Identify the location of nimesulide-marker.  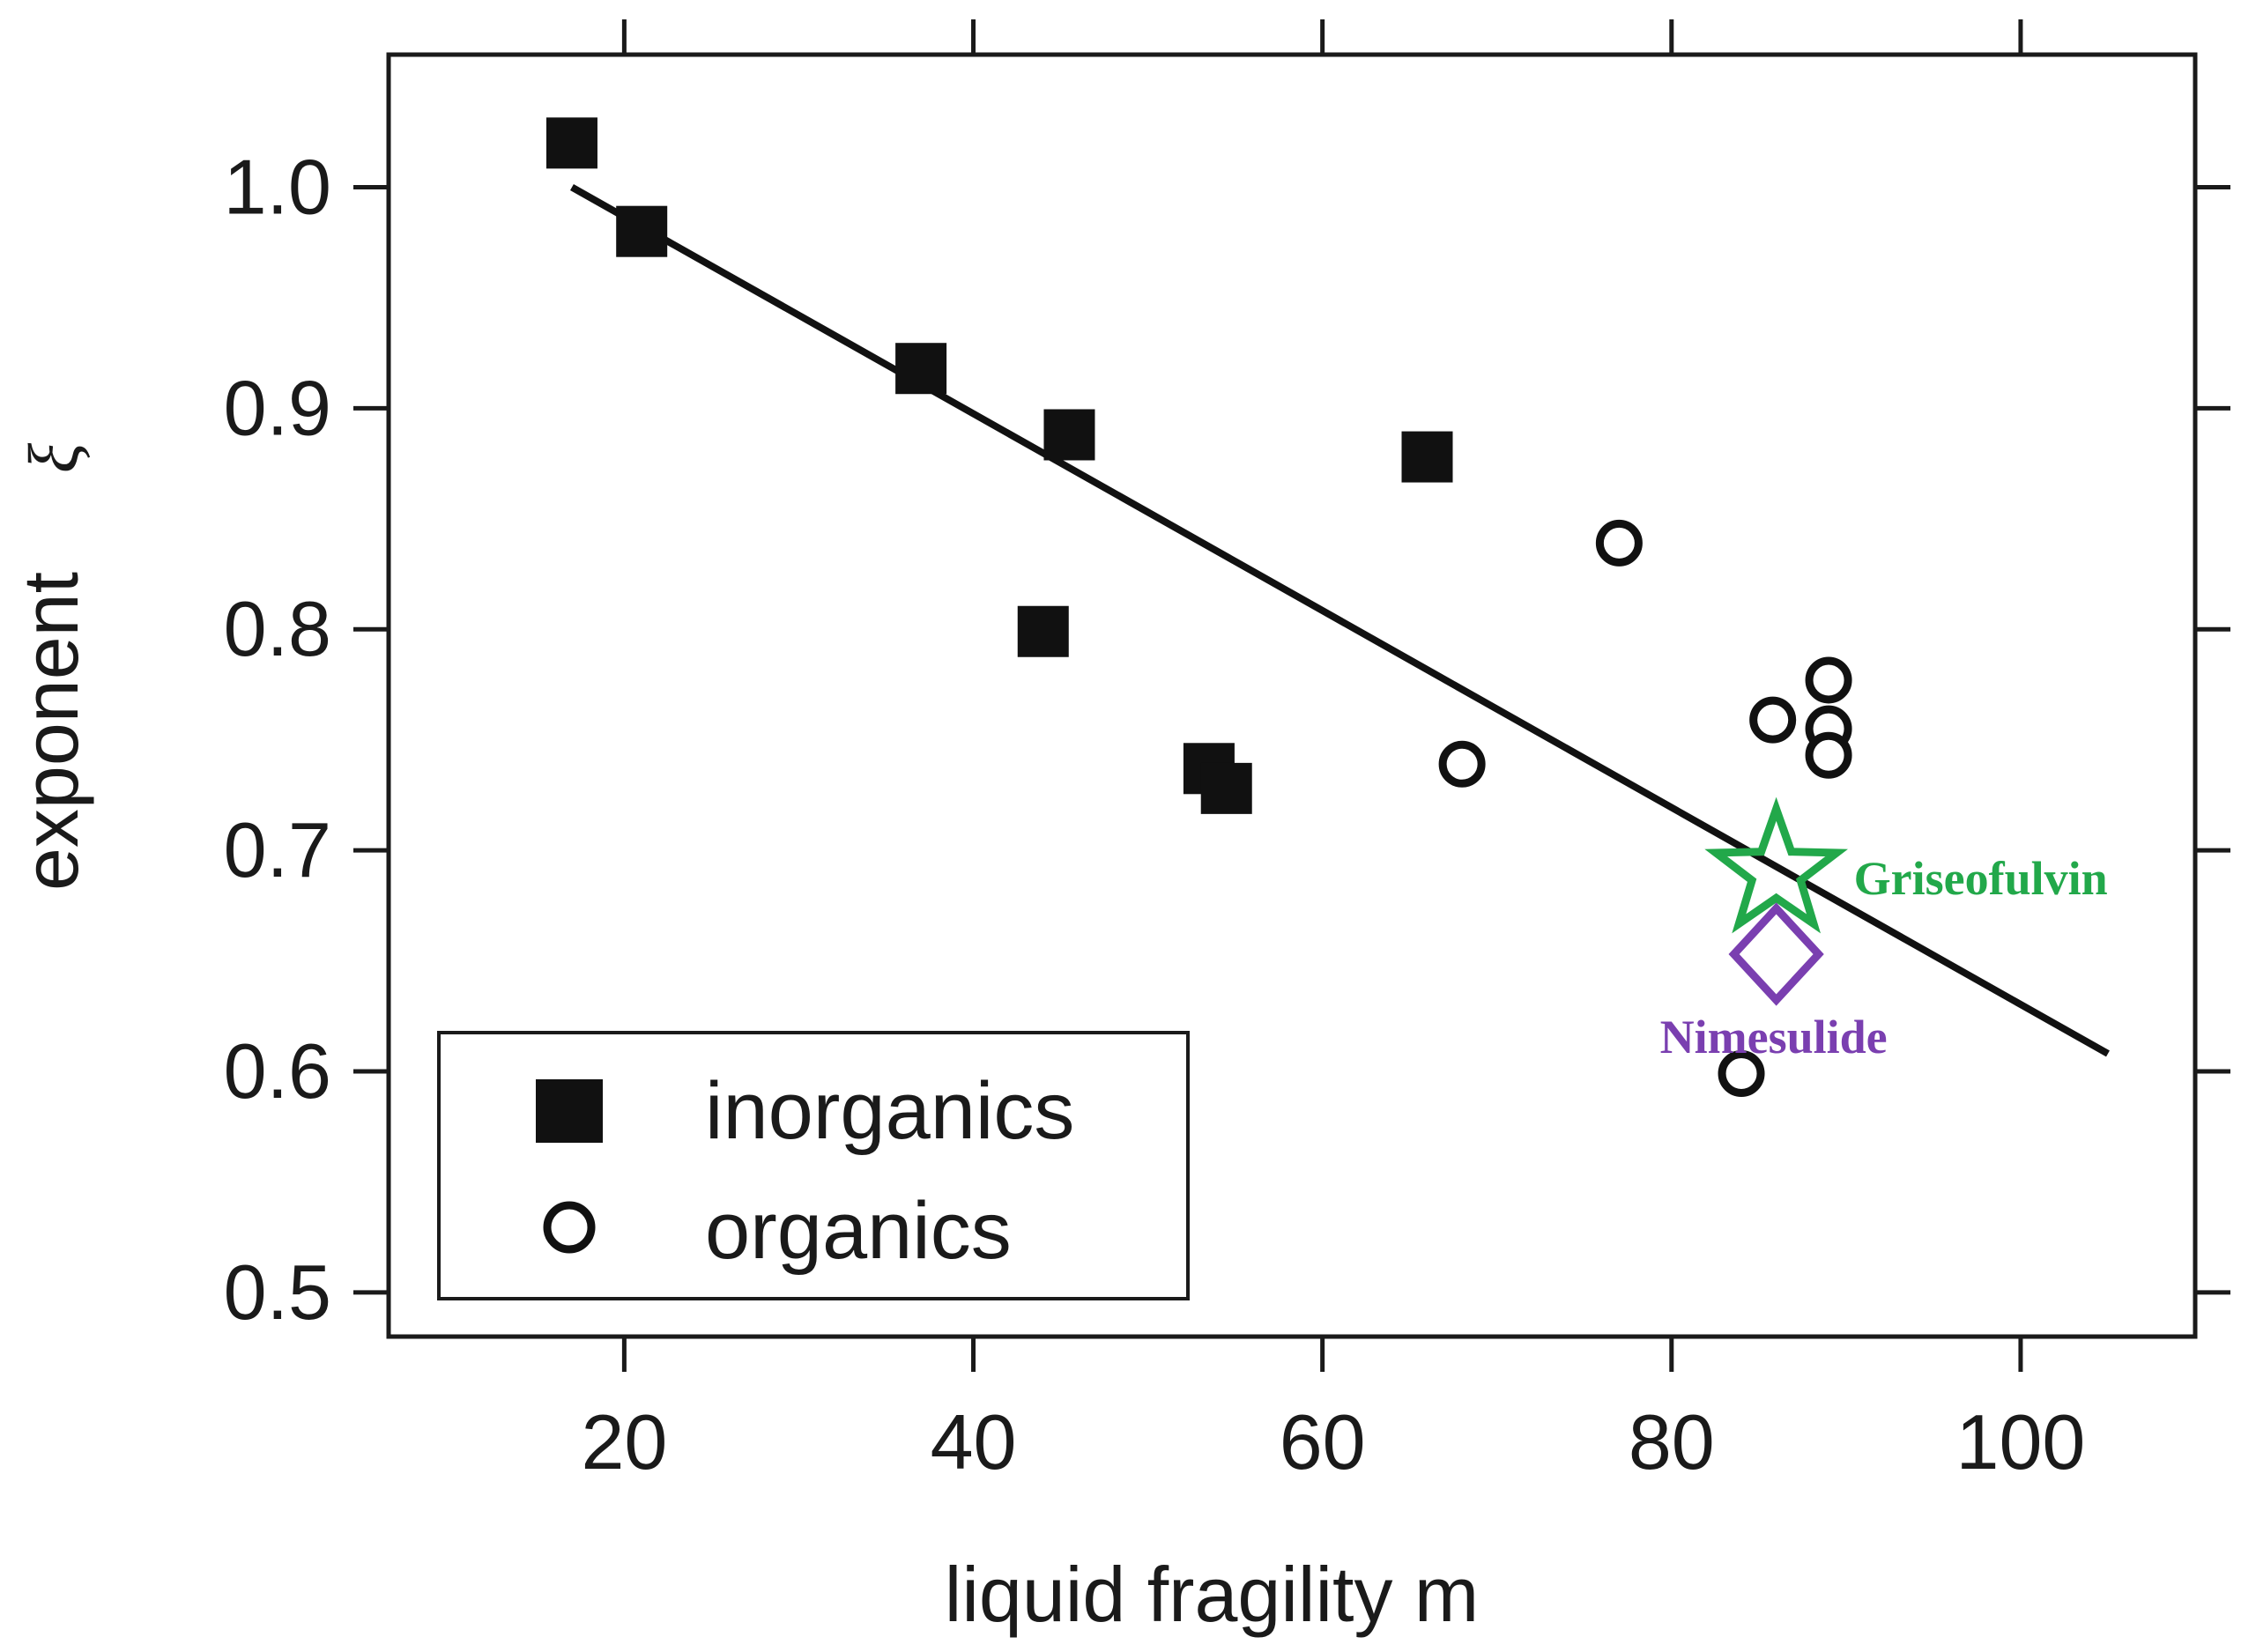
(1776, 954).